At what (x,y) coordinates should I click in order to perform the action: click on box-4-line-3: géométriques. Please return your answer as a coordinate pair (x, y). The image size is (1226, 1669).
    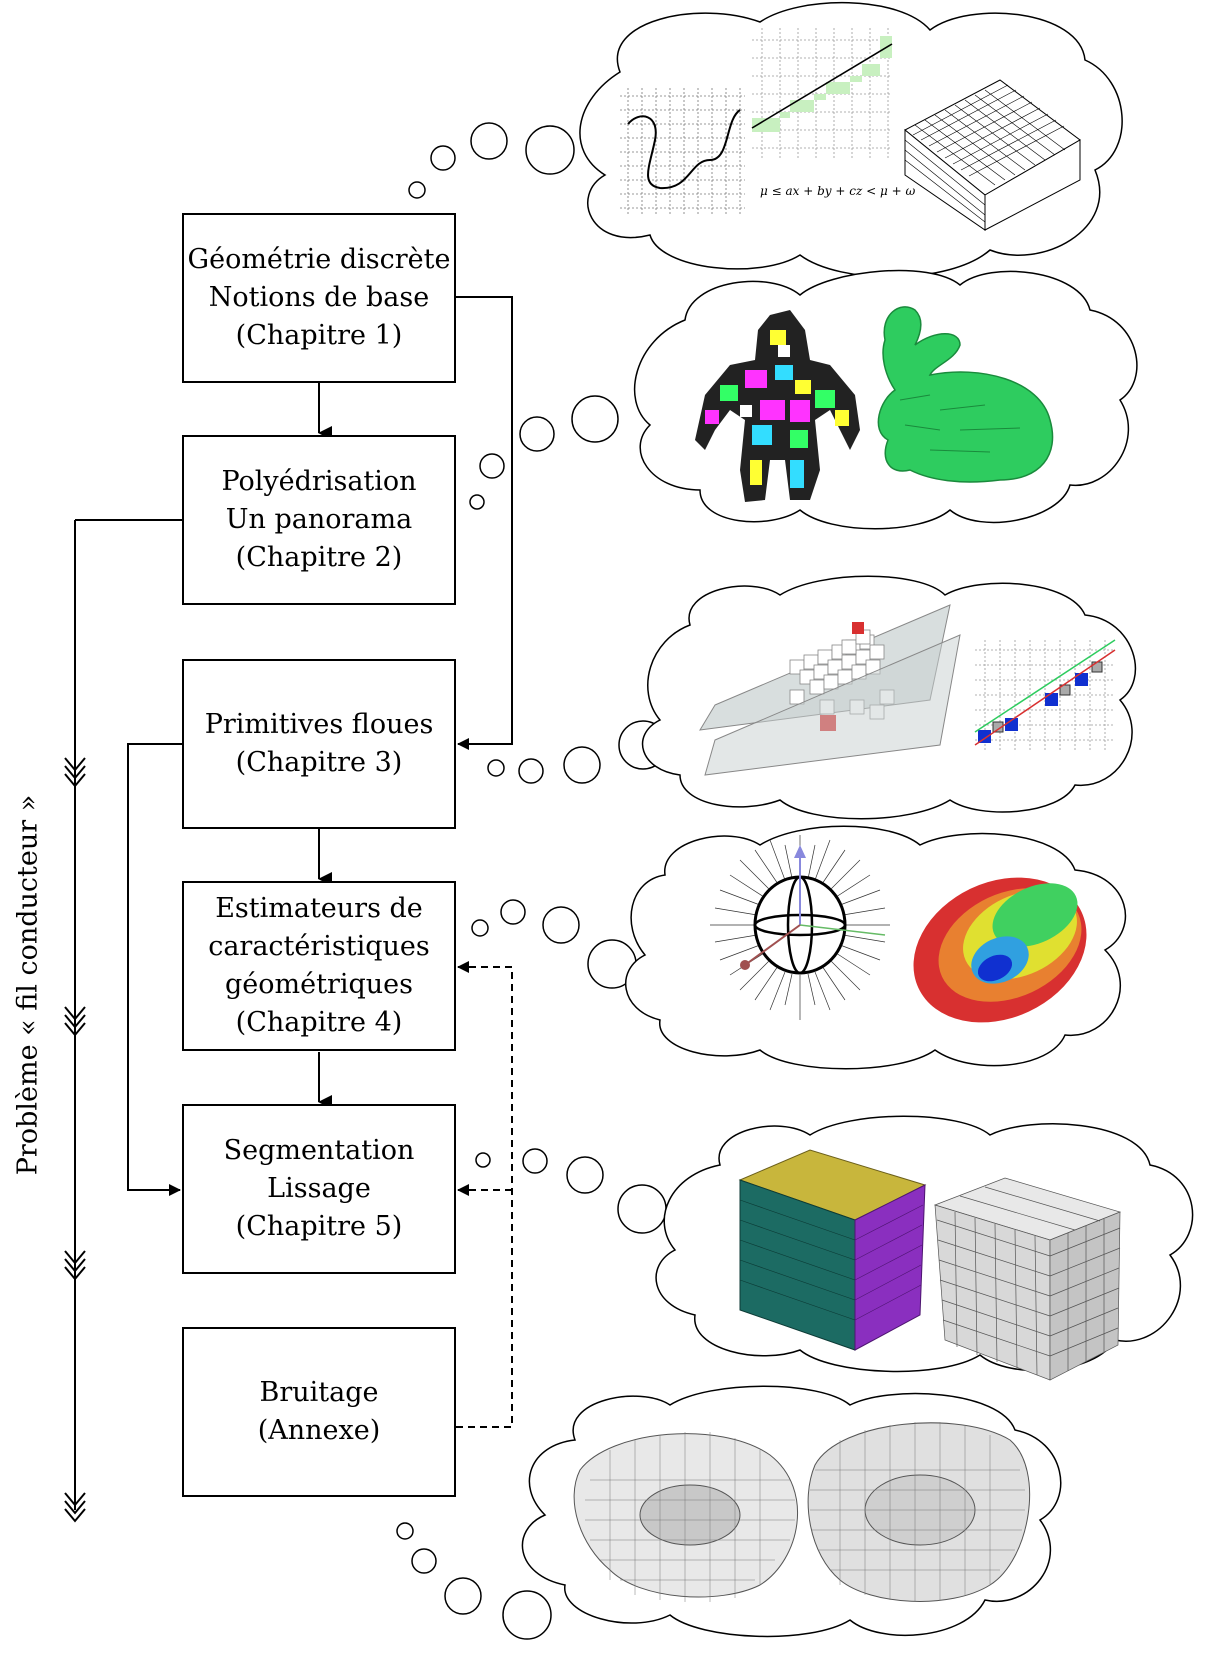
    Looking at the image, I should click on (319, 984).